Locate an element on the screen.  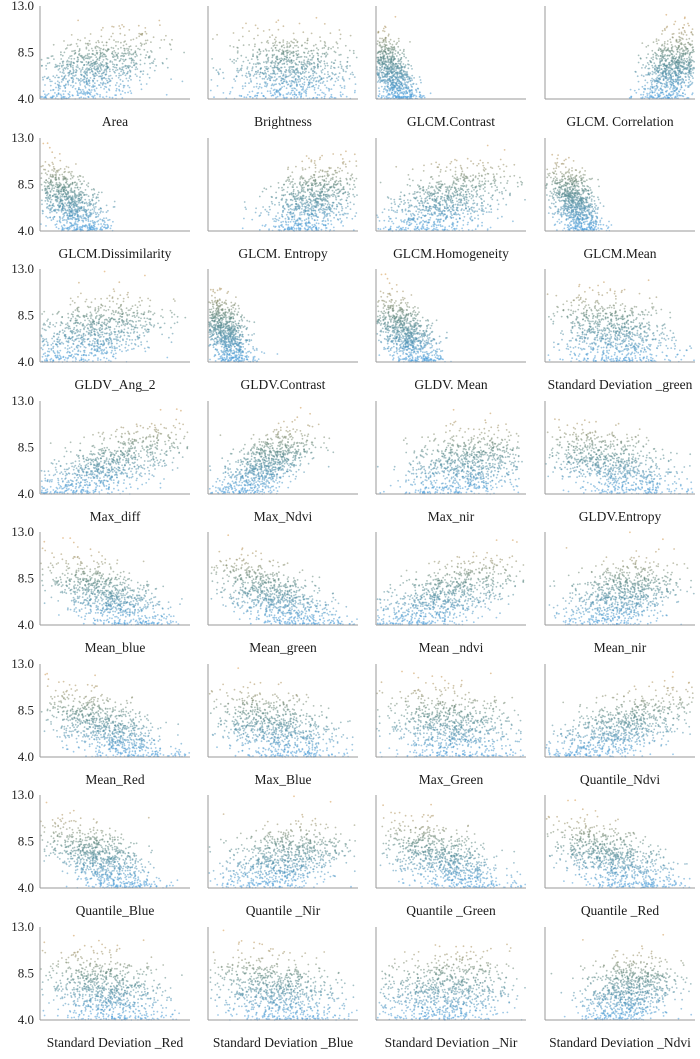
scatter-plot is located at coordinates (619, 53).